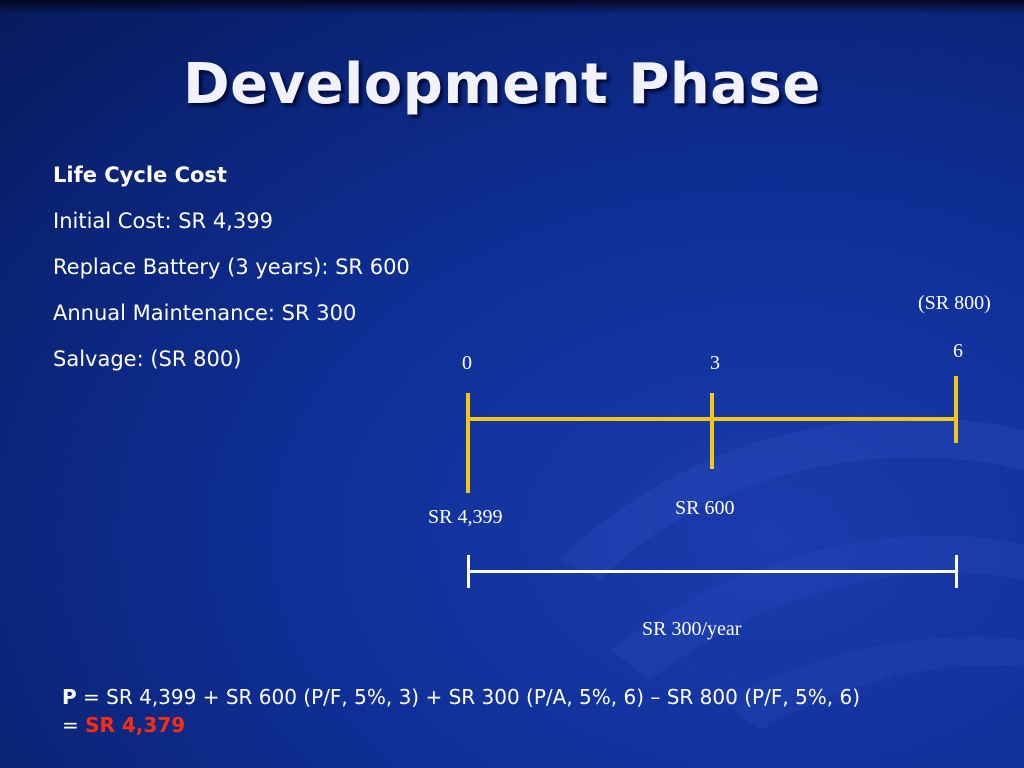 This screenshot has height=768, width=1024. I want to click on list-item-battery: Replace Battery (3 years): SR 600, so click(231, 267).